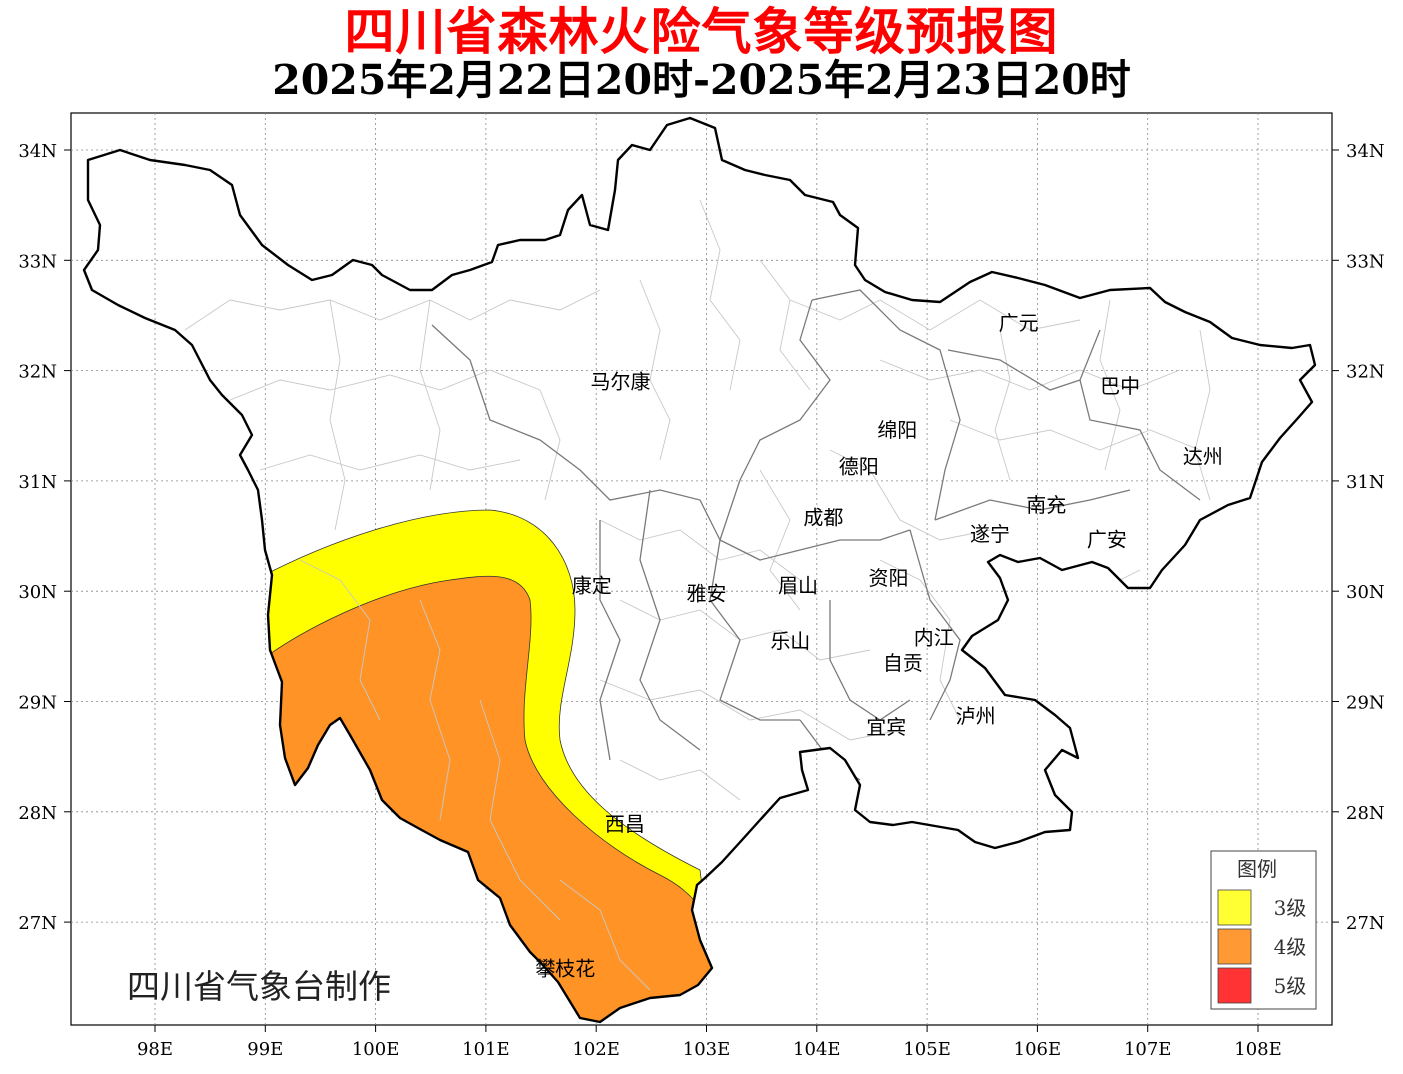 This screenshot has width=1403, height=1074. I want to click on x-tick-label: 107E, so click(1148, 1049).